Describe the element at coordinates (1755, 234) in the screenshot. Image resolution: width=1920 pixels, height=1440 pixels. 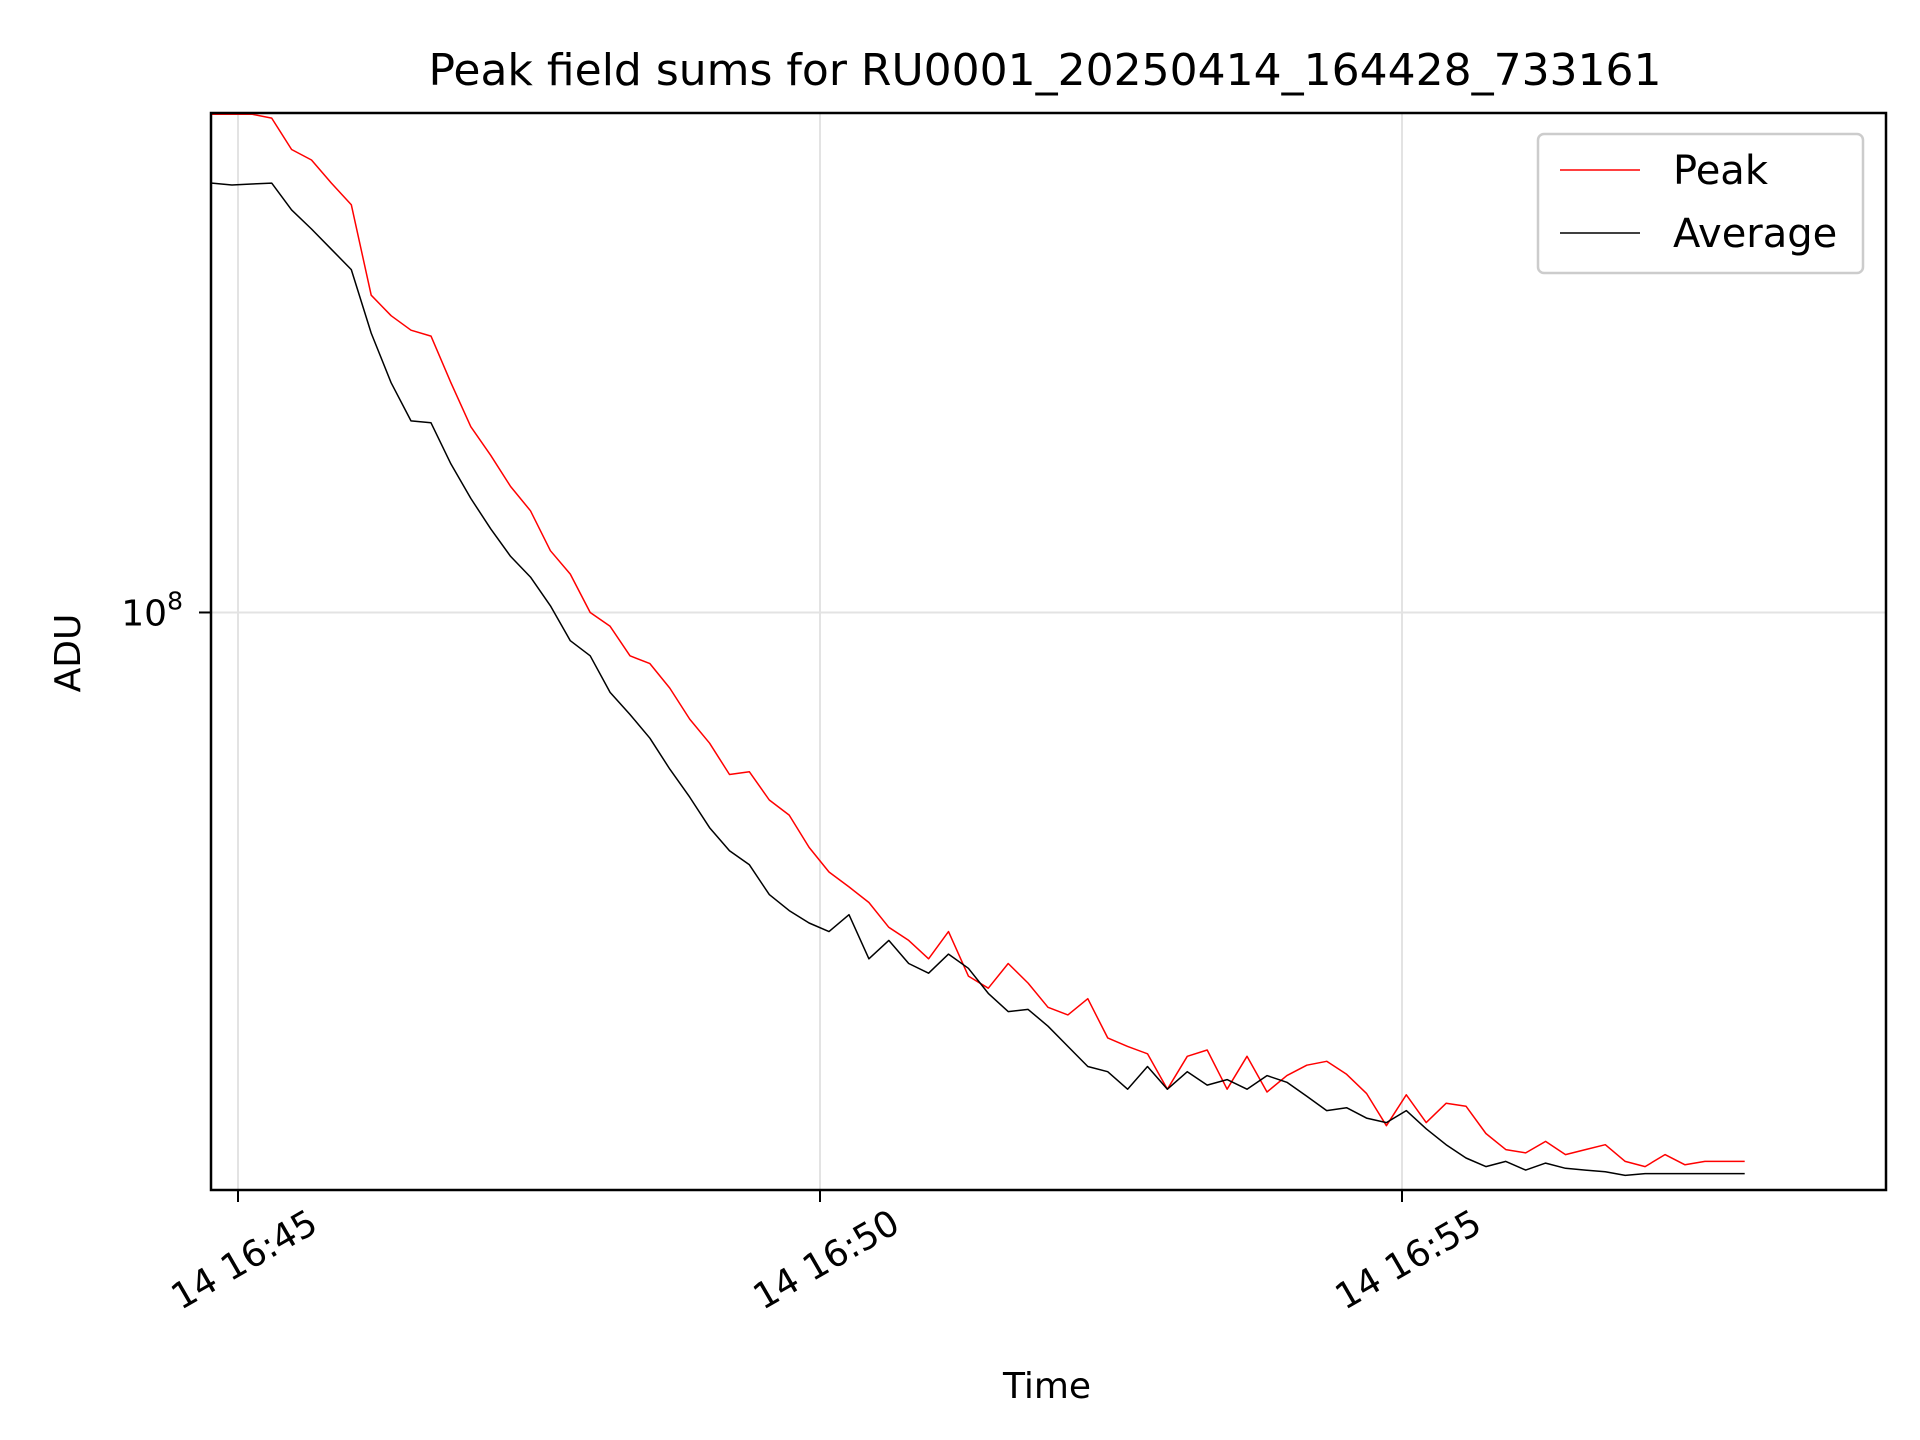
I see `legend-label-average: Average` at that location.